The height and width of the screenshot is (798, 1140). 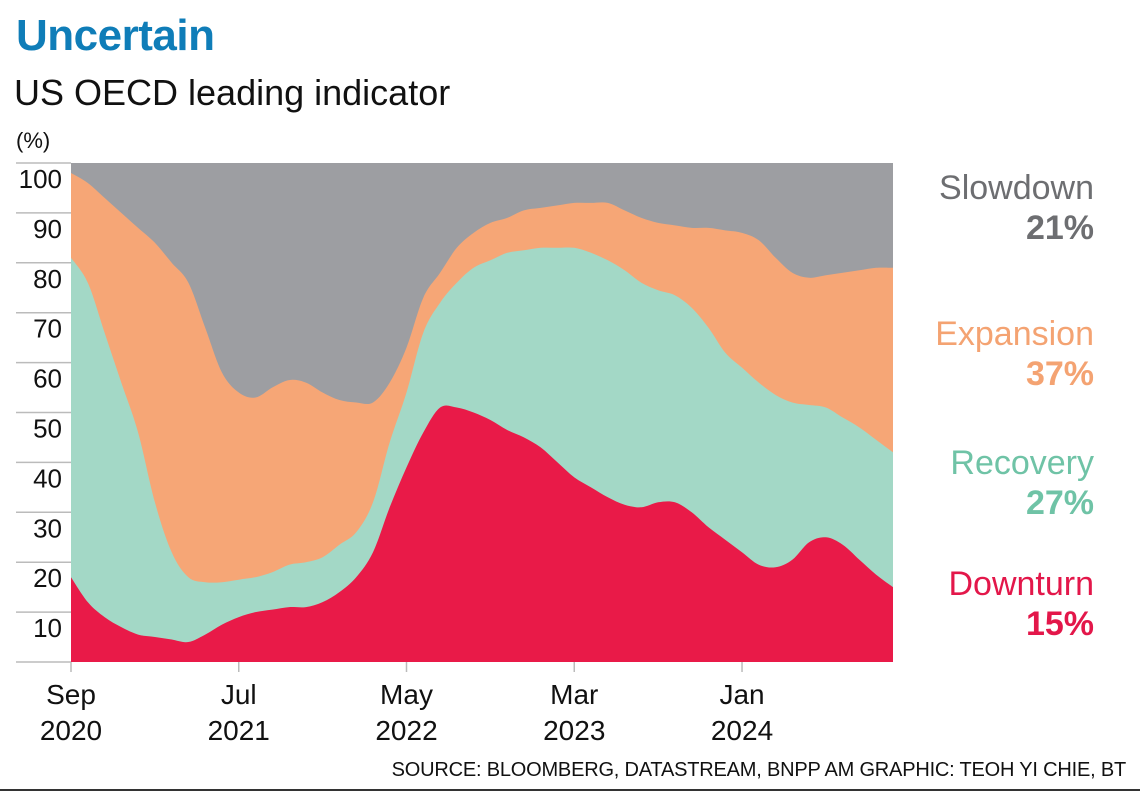 What do you see at coordinates (742, 730) in the screenshot?
I see `x-tick-label-year: 2024` at bounding box center [742, 730].